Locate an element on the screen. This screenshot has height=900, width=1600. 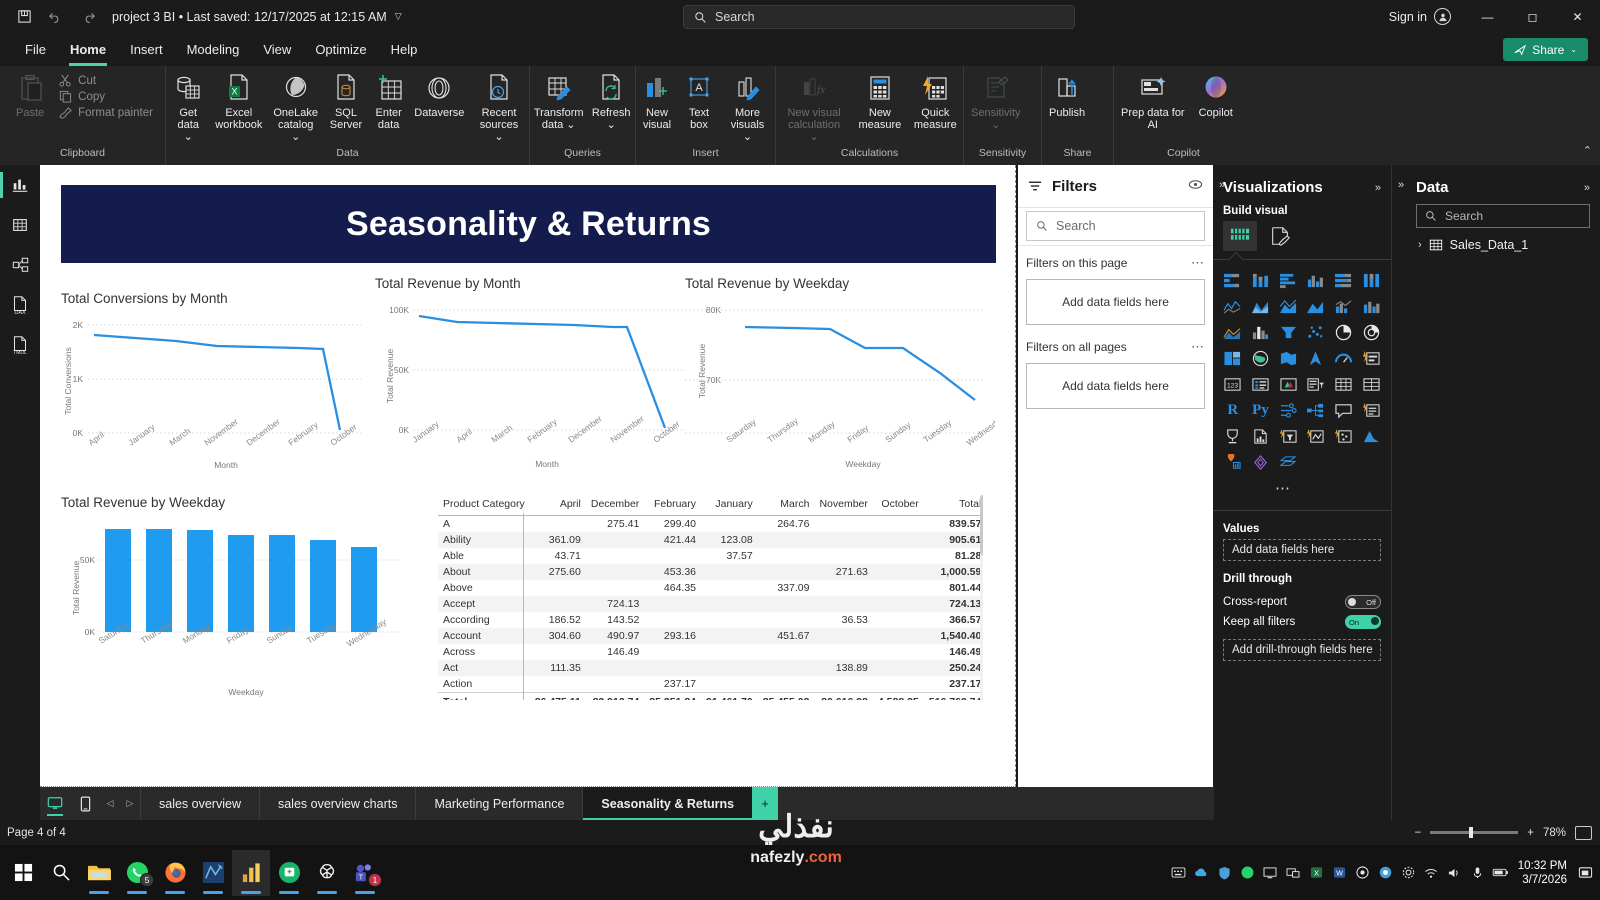
tableau-icon is located at coordinates (213, 873).